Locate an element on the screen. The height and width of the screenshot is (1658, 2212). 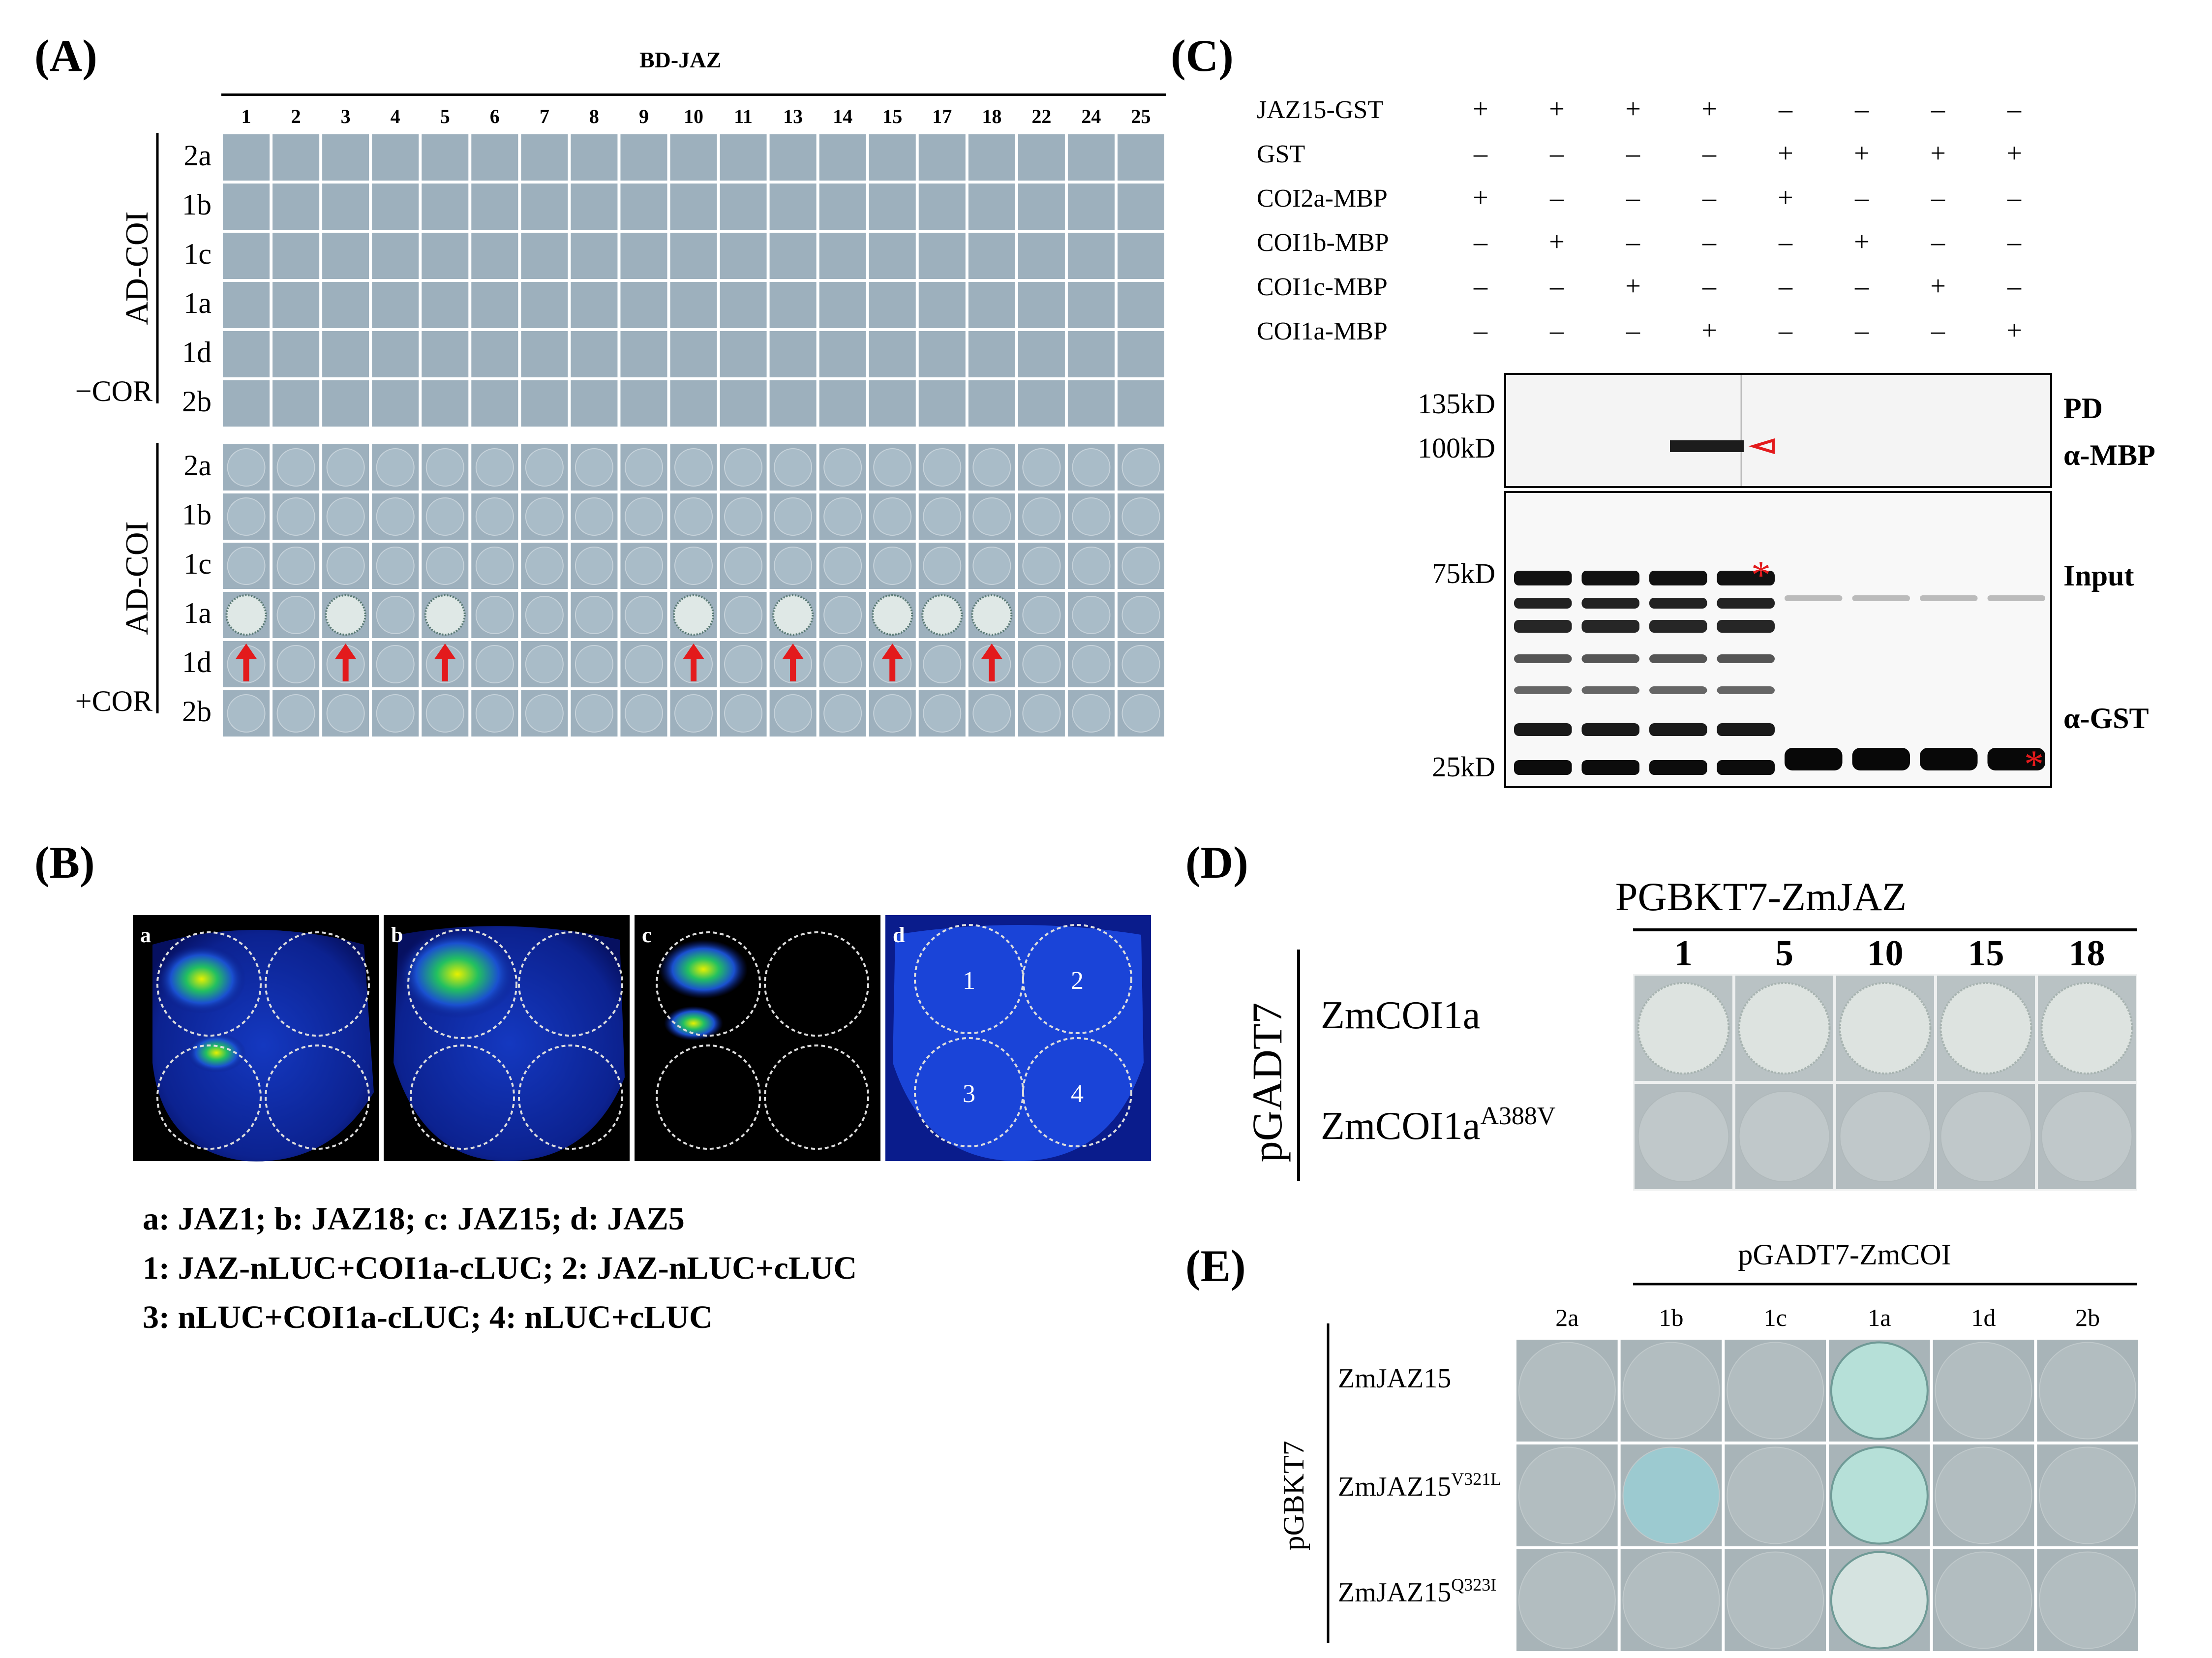
luc-image-a: a is located at coordinates (256, 1038).